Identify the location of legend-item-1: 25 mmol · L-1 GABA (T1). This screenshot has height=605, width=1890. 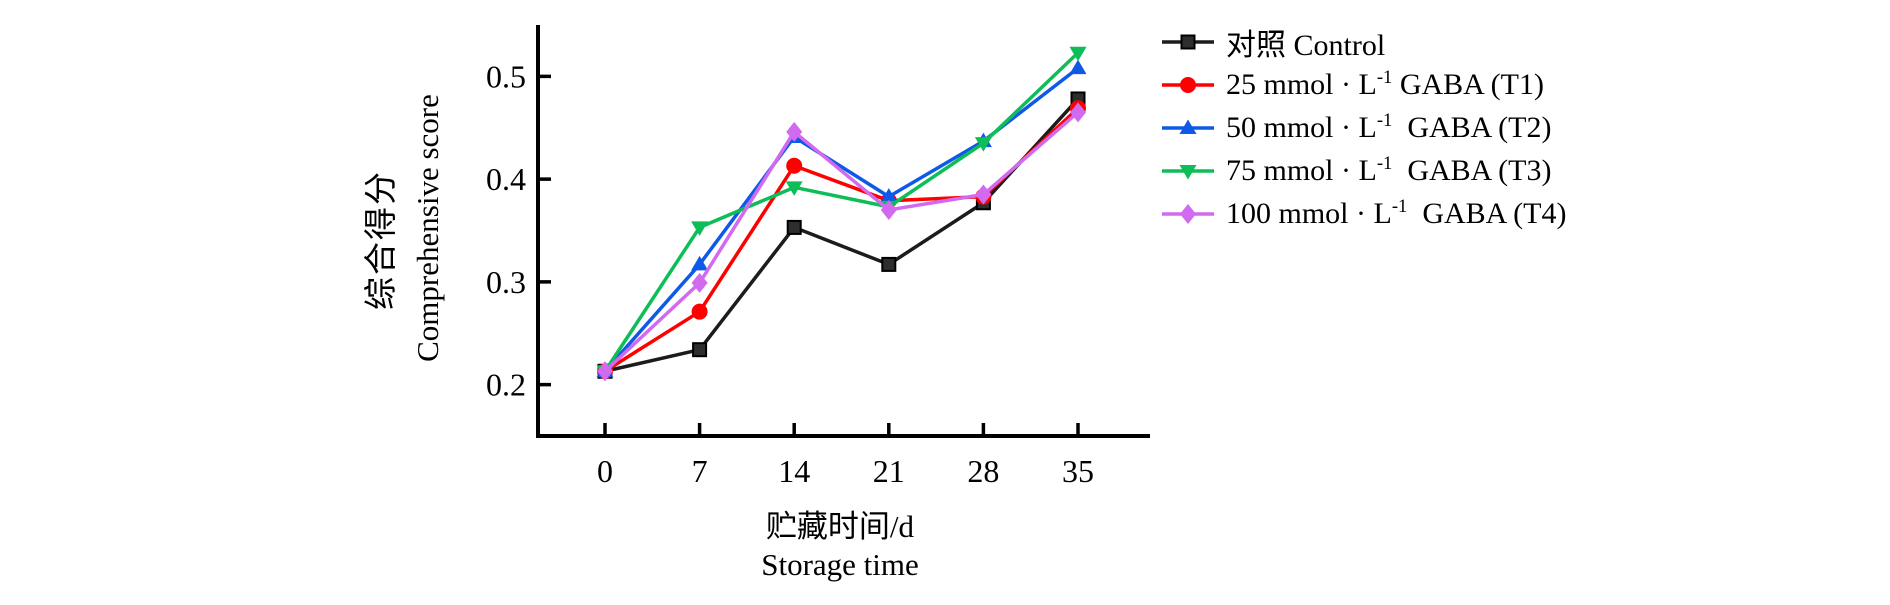
(1364, 84).